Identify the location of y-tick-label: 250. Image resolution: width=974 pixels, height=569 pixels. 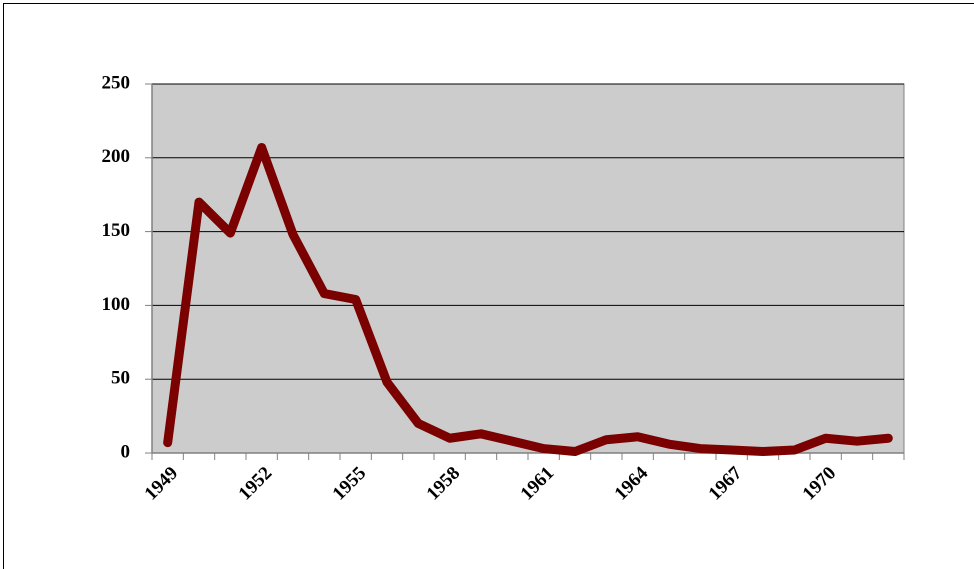
(116, 82).